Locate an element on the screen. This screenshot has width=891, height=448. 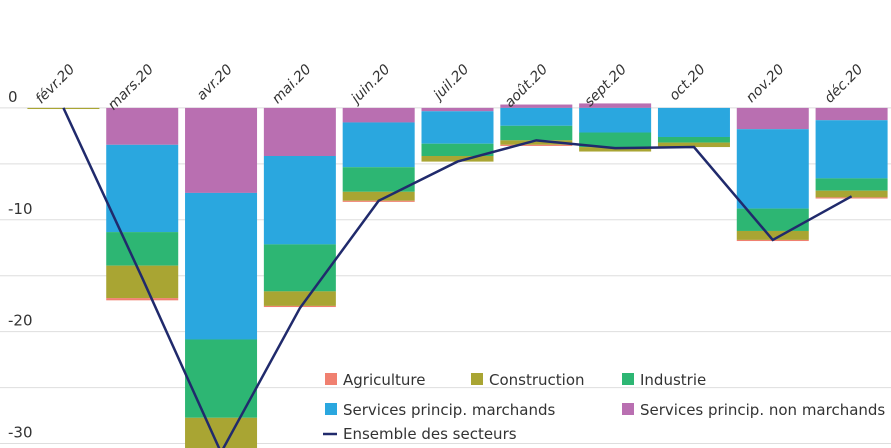
x-tick-label: mars.20 is located at coordinates (131, 87).